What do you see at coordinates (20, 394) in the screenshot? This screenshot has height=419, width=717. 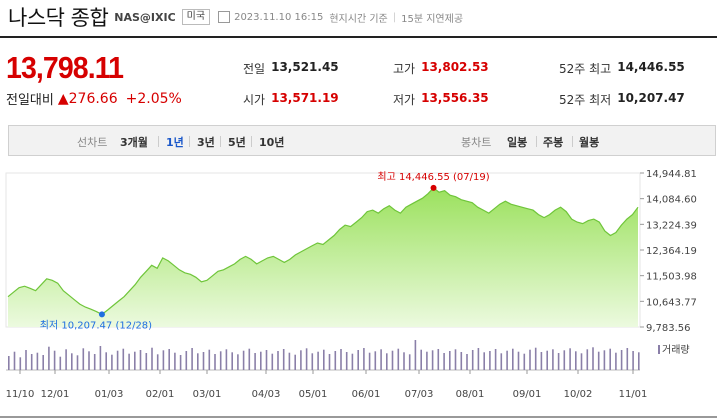 I see `x-tick-label: 11/10` at bounding box center [20, 394].